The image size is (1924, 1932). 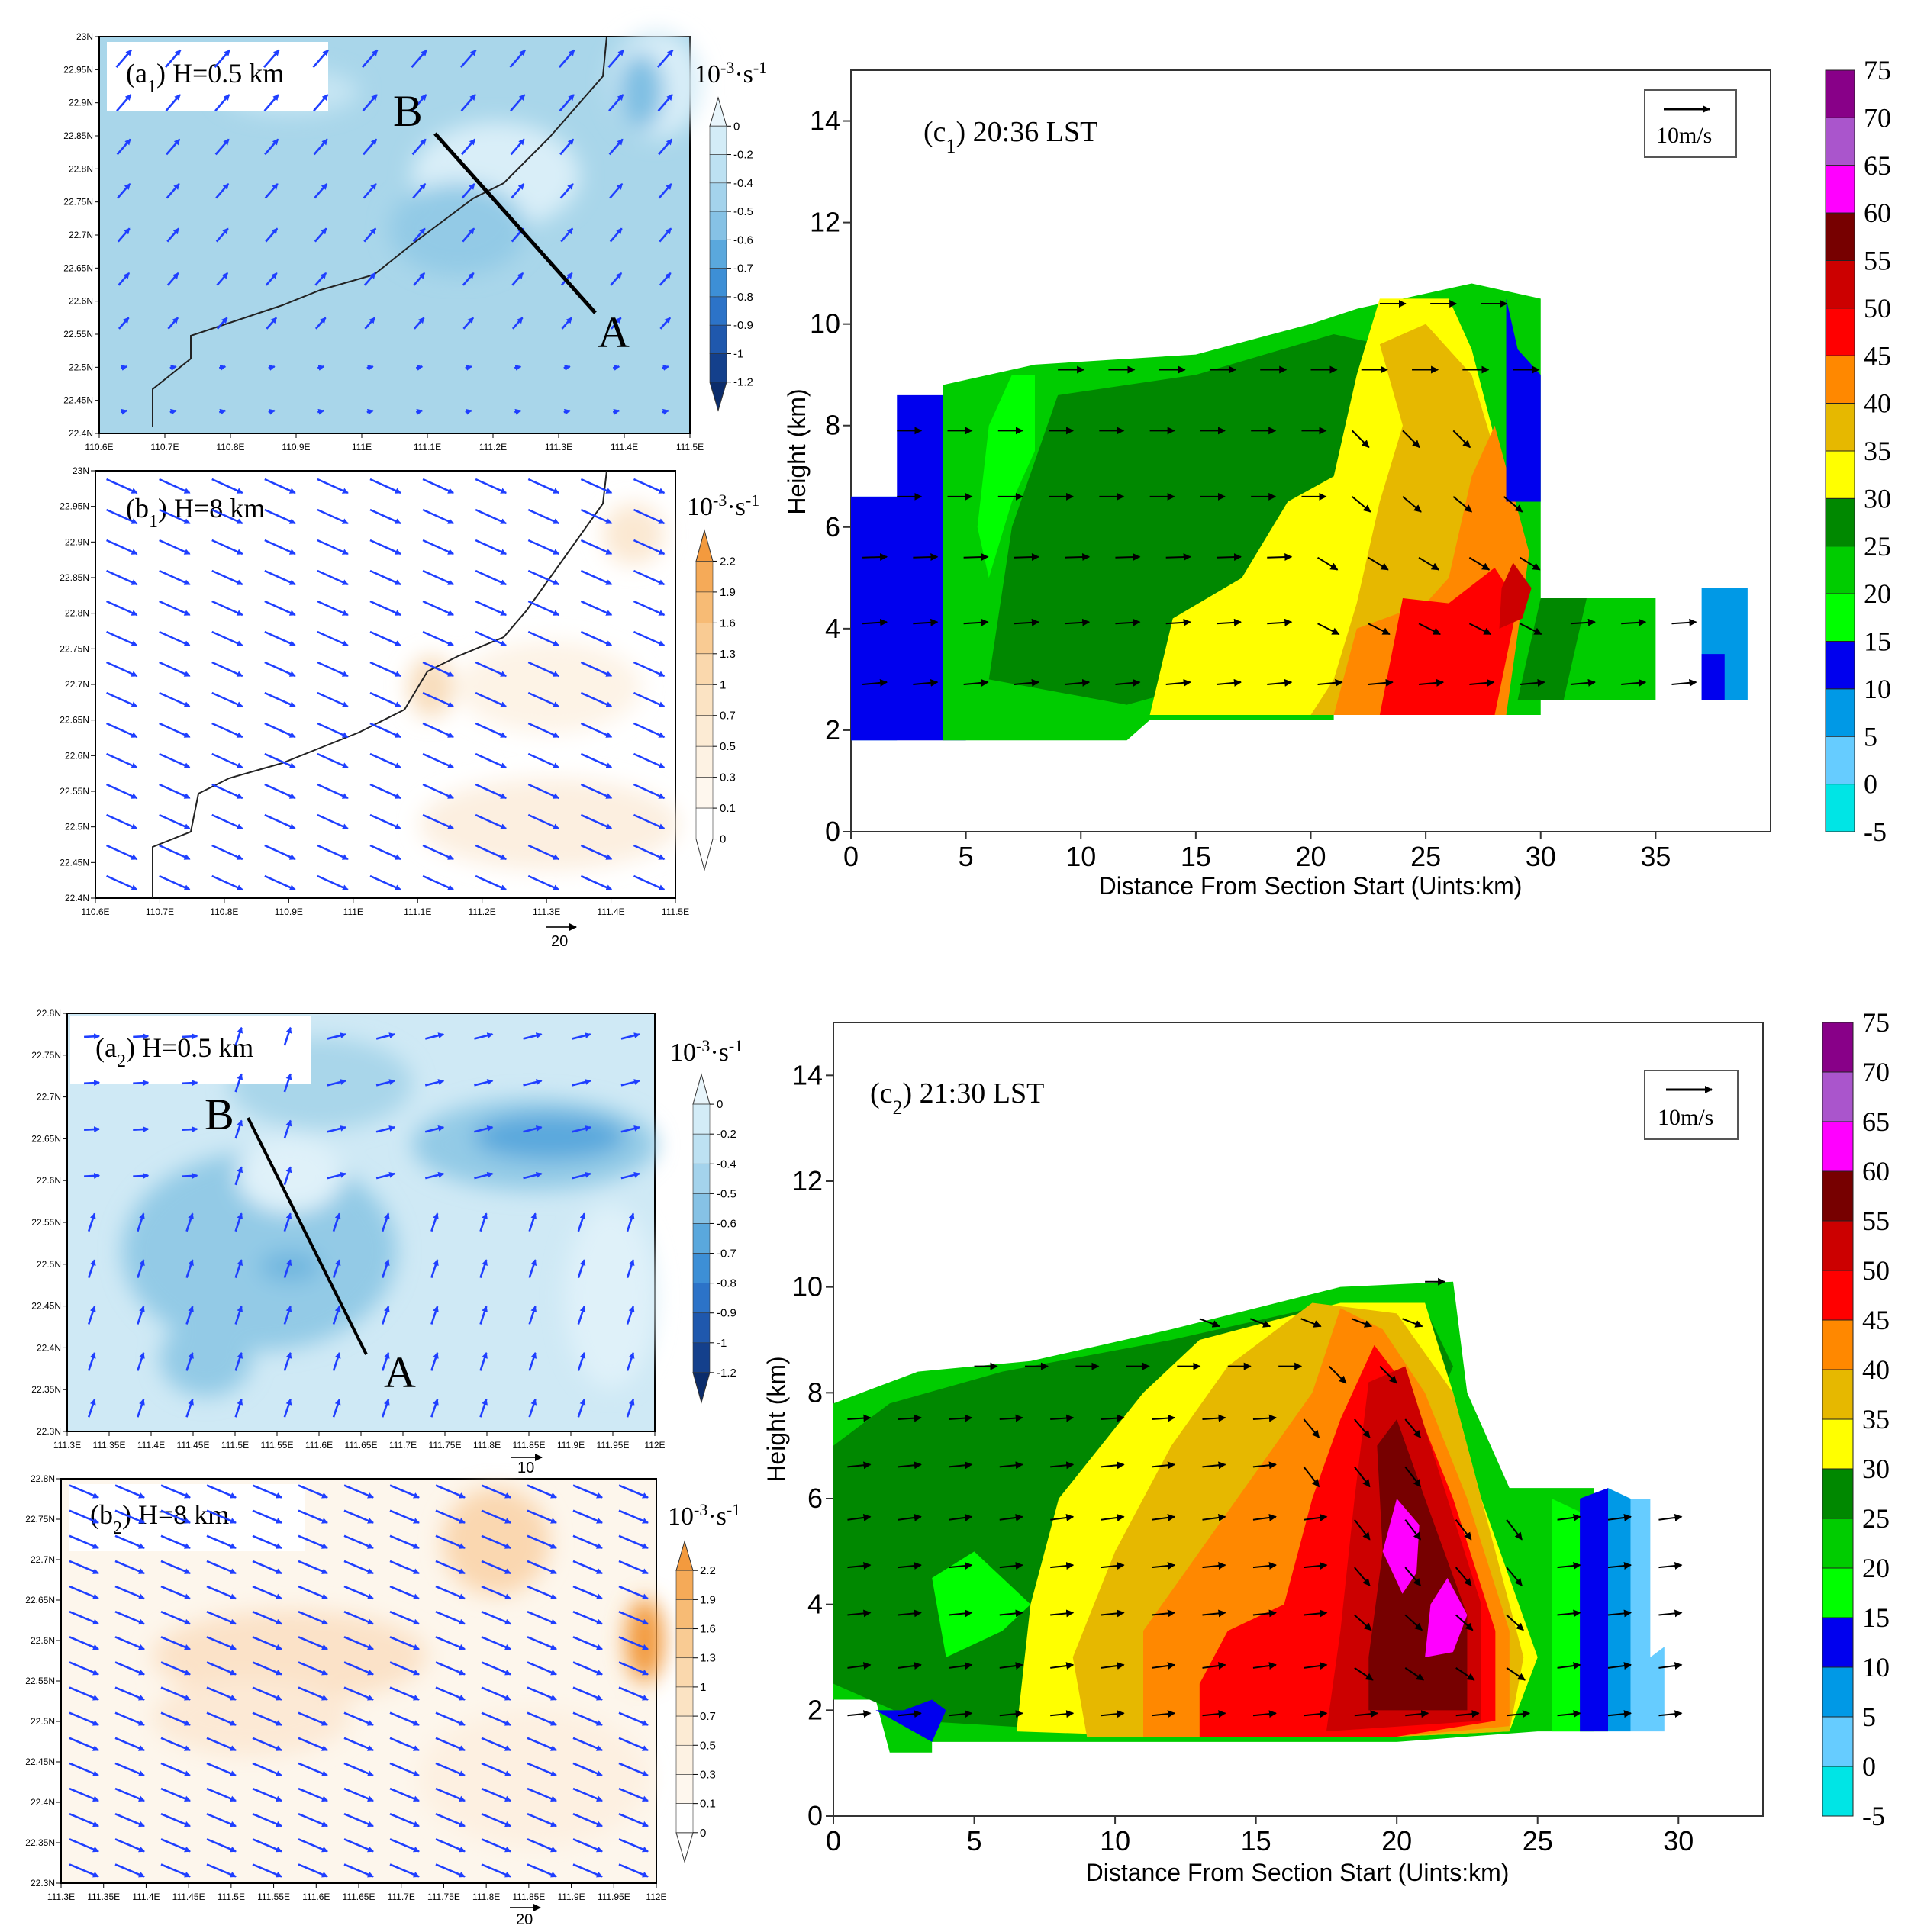 I want to click on c2-colorbar-tick-label: 65, so click(x=1876, y=1121).